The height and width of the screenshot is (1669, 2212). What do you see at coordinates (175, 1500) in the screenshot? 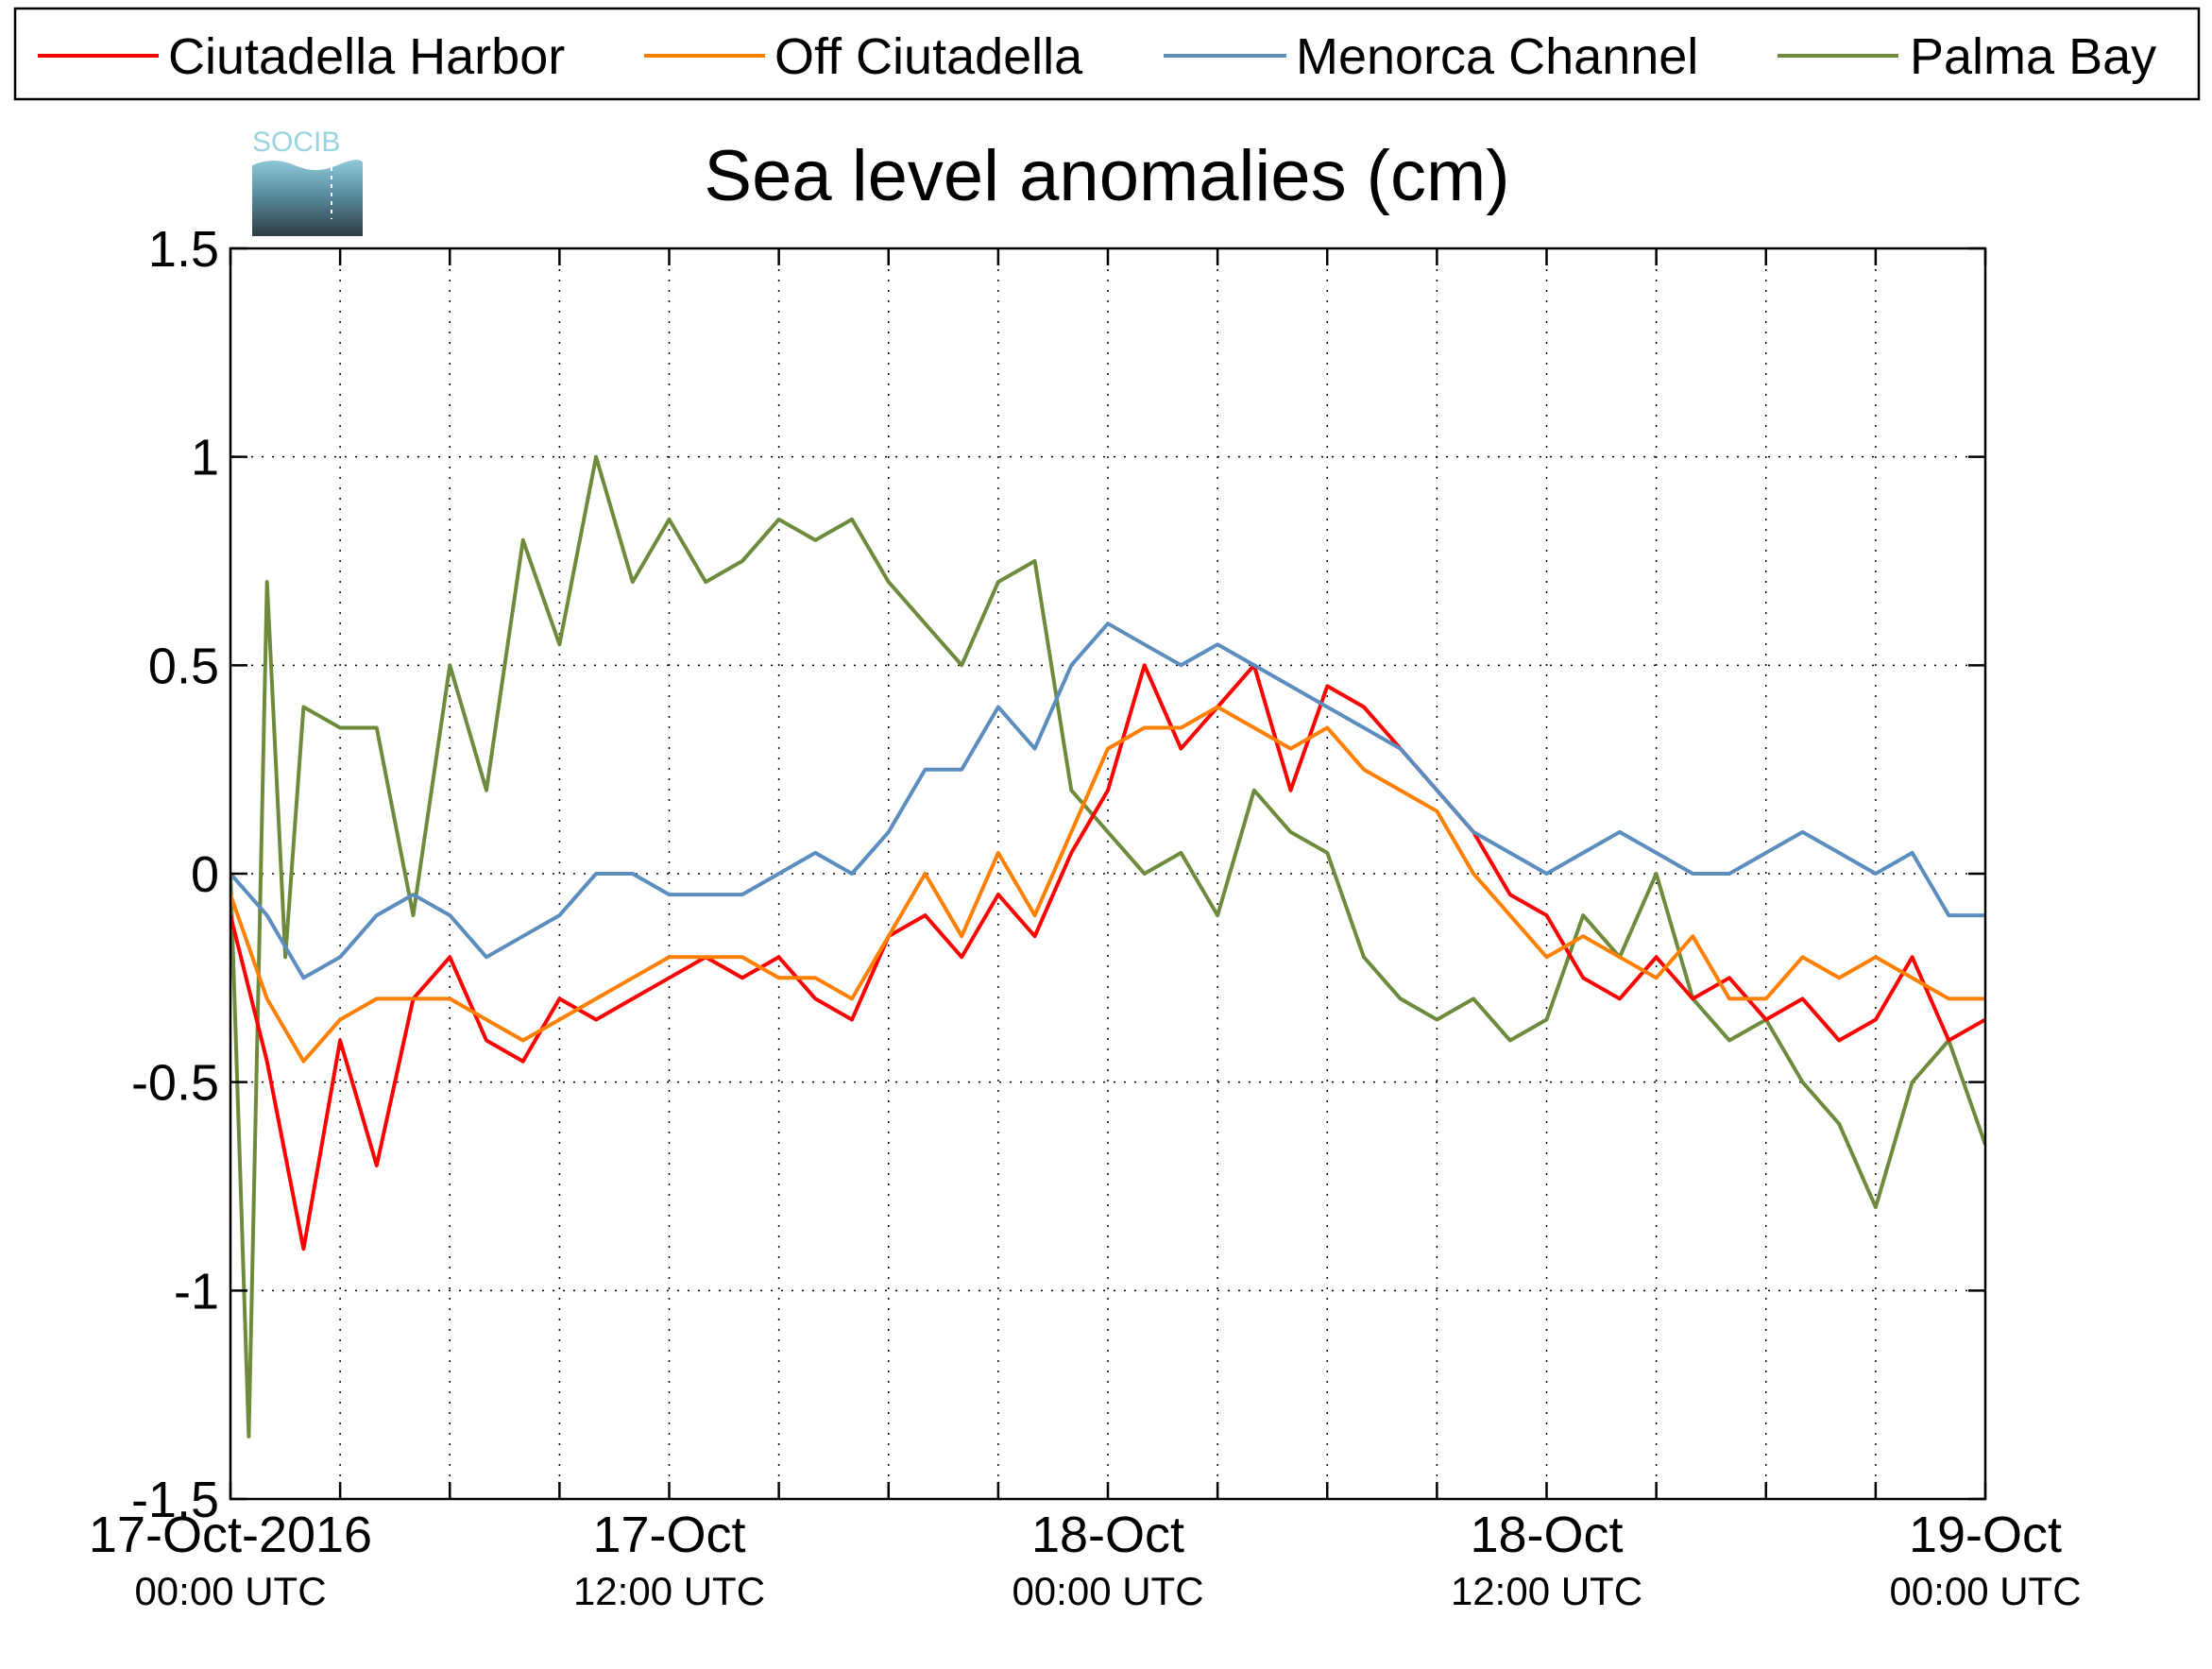
I see `y-tick-label: -1.5` at bounding box center [175, 1500].